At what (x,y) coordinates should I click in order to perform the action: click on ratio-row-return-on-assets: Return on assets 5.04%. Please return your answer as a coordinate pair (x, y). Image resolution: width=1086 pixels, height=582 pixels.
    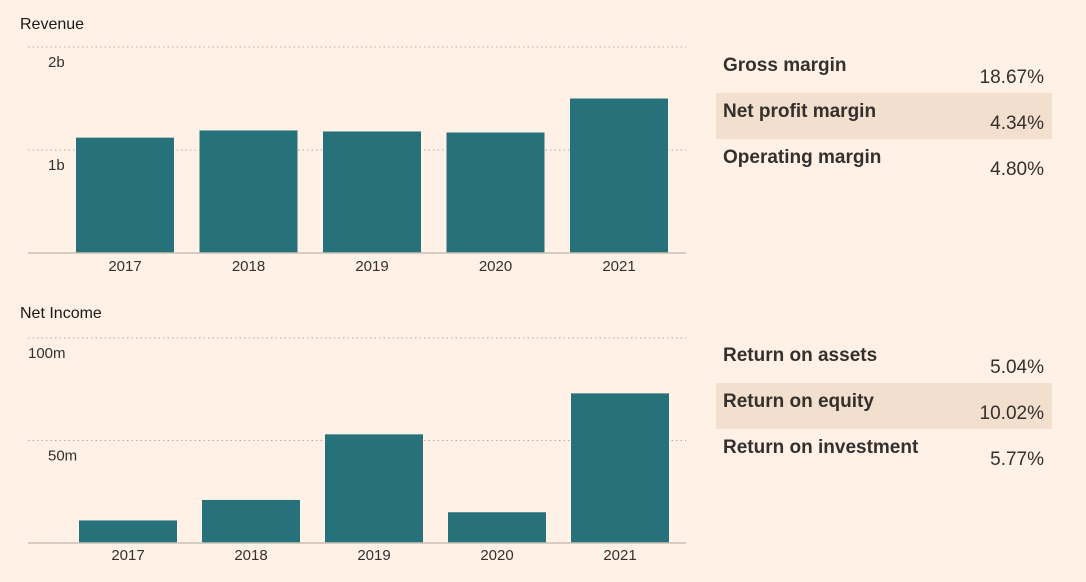
    Looking at the image, I should click on (884, 360).